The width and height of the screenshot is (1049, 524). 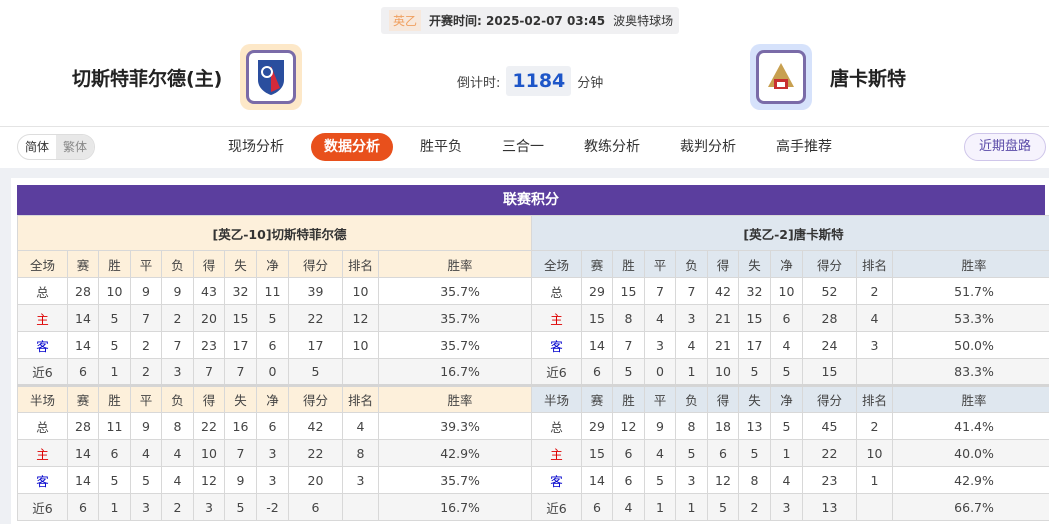 I want to click on cell: 9, so click(x=146, y=426).